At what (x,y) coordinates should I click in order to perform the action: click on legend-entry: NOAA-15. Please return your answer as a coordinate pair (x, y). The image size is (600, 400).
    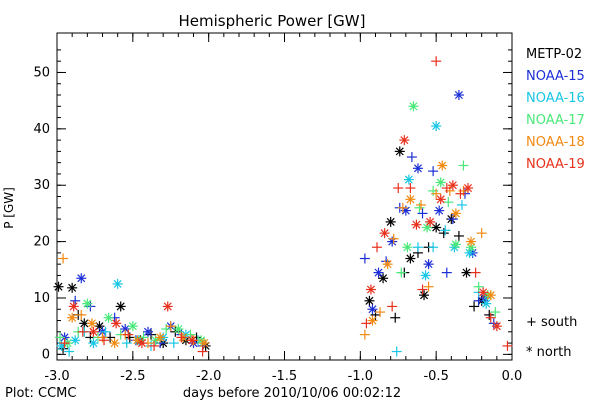
    Looking at the image, I should click on (555, 76).